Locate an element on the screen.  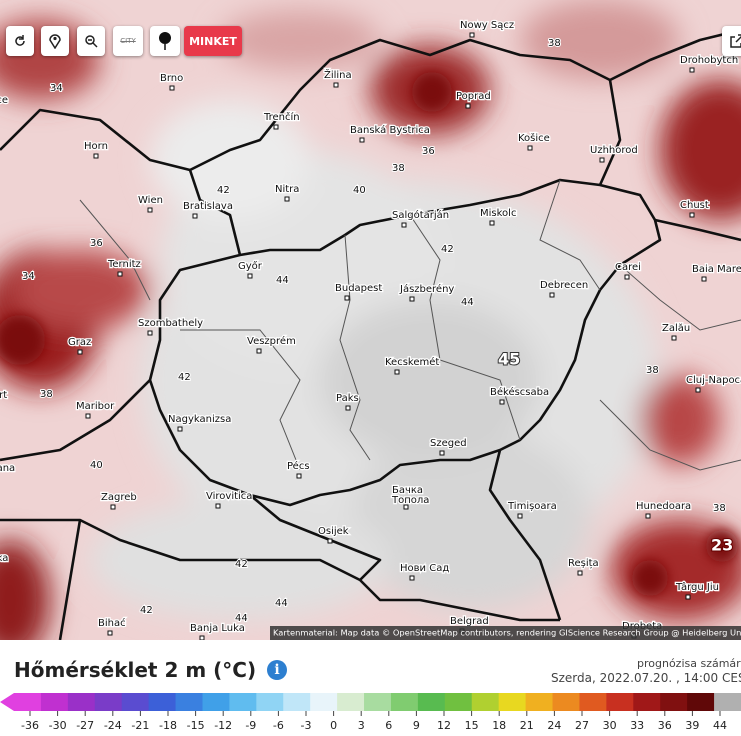
scale-tick-label: -9 is located at coordinates (250, 725).